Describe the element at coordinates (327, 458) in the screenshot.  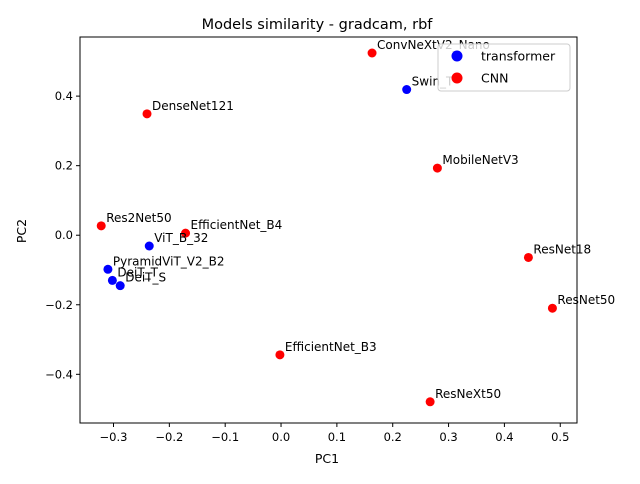
I see `x-axis-label: PC1` at that location.